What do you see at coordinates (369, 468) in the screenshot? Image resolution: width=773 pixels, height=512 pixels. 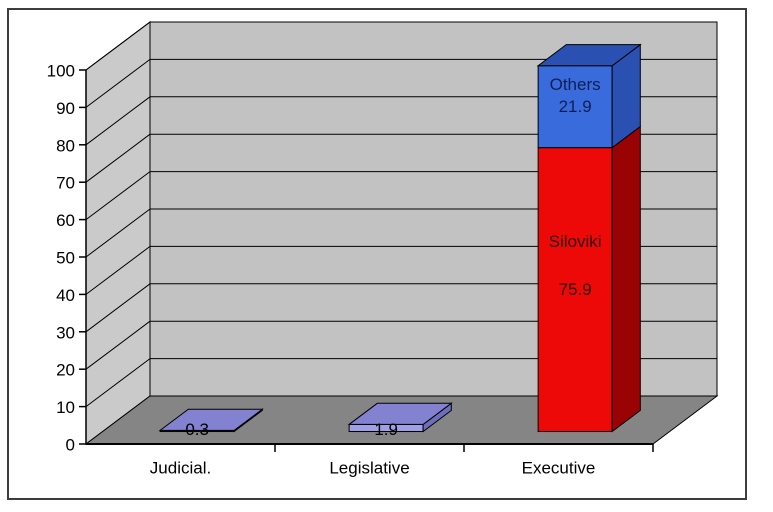 I see `category-label: Legislative` at bounding box center [369, 468].